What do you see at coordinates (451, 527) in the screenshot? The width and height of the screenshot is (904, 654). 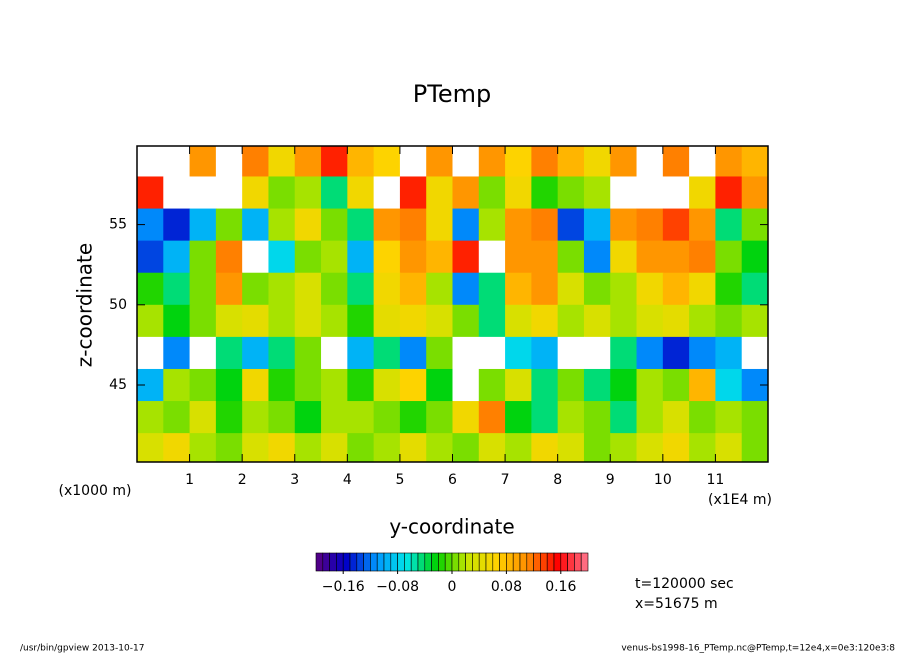 I see `x-axis-label: y-coordinate` at bounding box center [451, 527].